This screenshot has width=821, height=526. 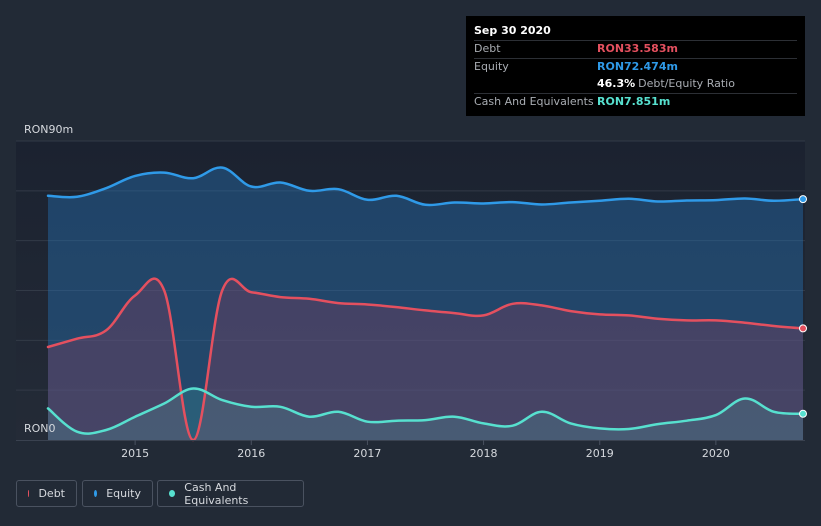 What do you see at coordinates (616, 83) in the screenshot?
I see `tooltip-ratio-value: 46.3%` at bounding box center [616, 83].